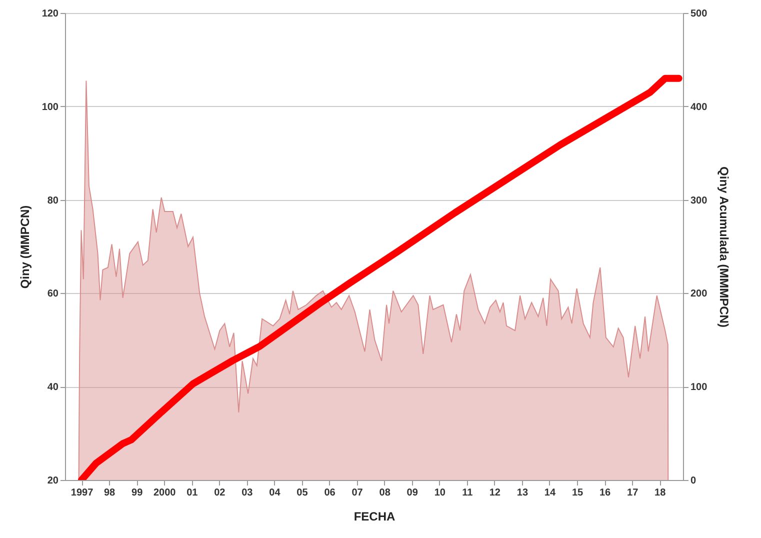 The height and width of the screenshot is (538, 761). Describe the element at coordinates (495, 493) in the screenshot. I see `x-tick-label: 12` at that location.